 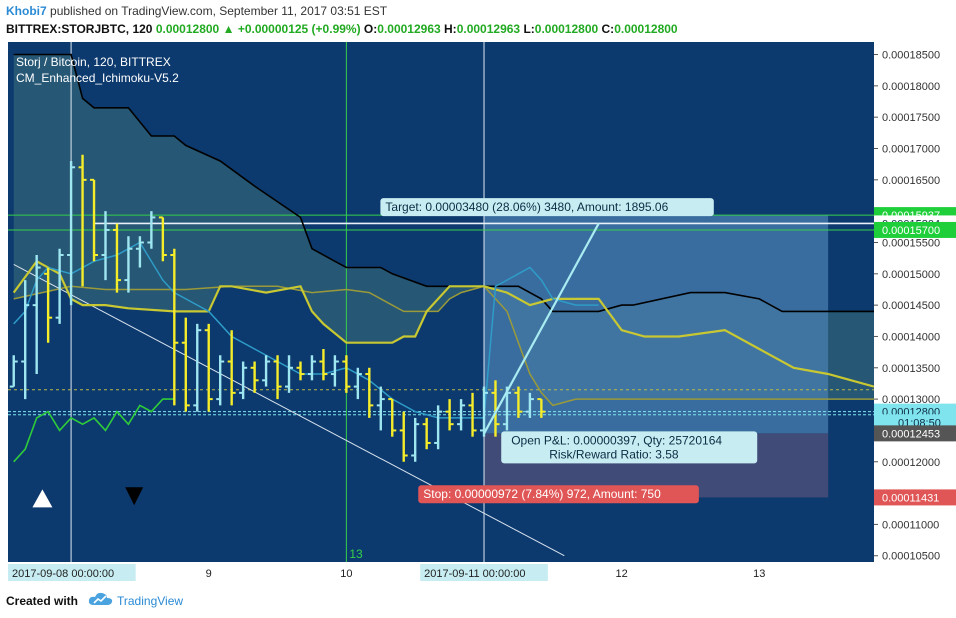 What do you see at coordinates (94, 430) in the screenshot?
I see `chikou-line` at bounding box center [94, 430].